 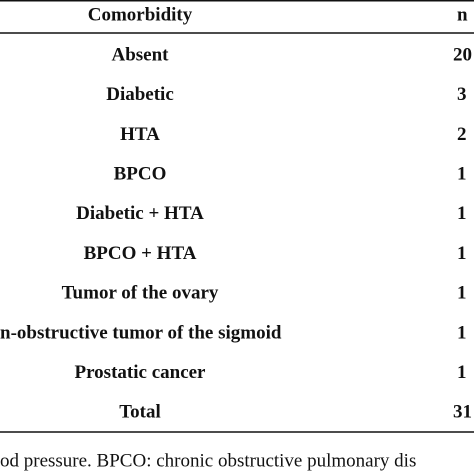 I want to click on row-label: Absent, so click(x=140, y=54).